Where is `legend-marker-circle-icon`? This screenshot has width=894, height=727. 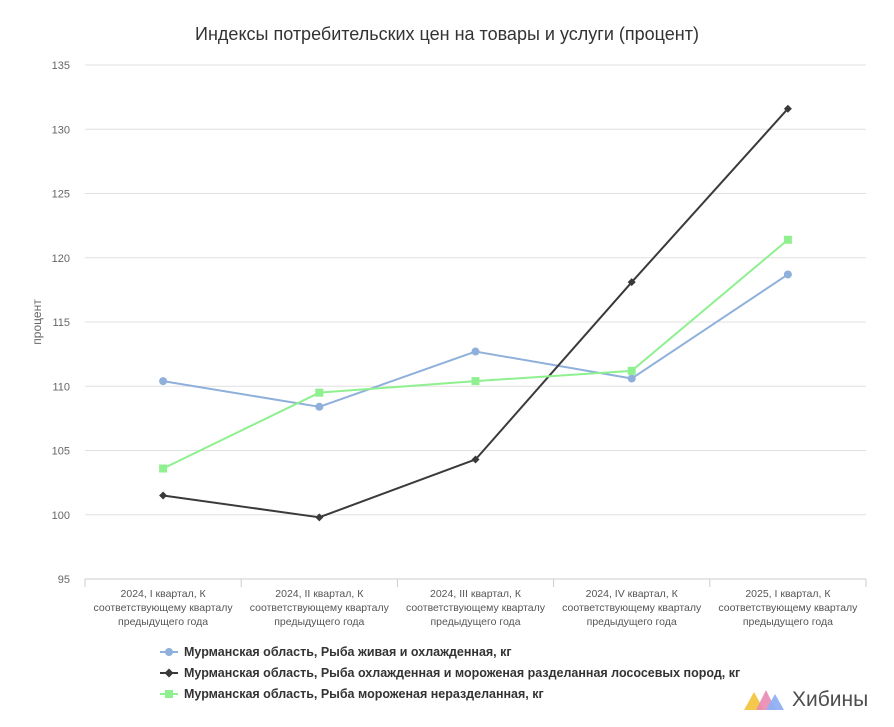 legend-marker-circle-icon is located at coordinates (169, 651).